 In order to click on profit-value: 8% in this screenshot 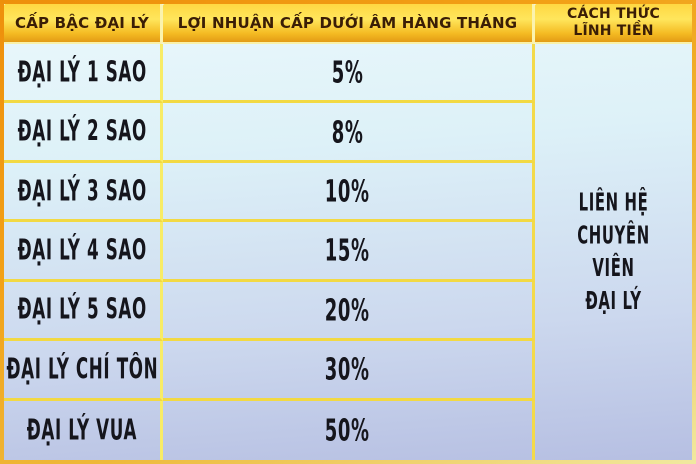, I will do `click(347, 131)`.